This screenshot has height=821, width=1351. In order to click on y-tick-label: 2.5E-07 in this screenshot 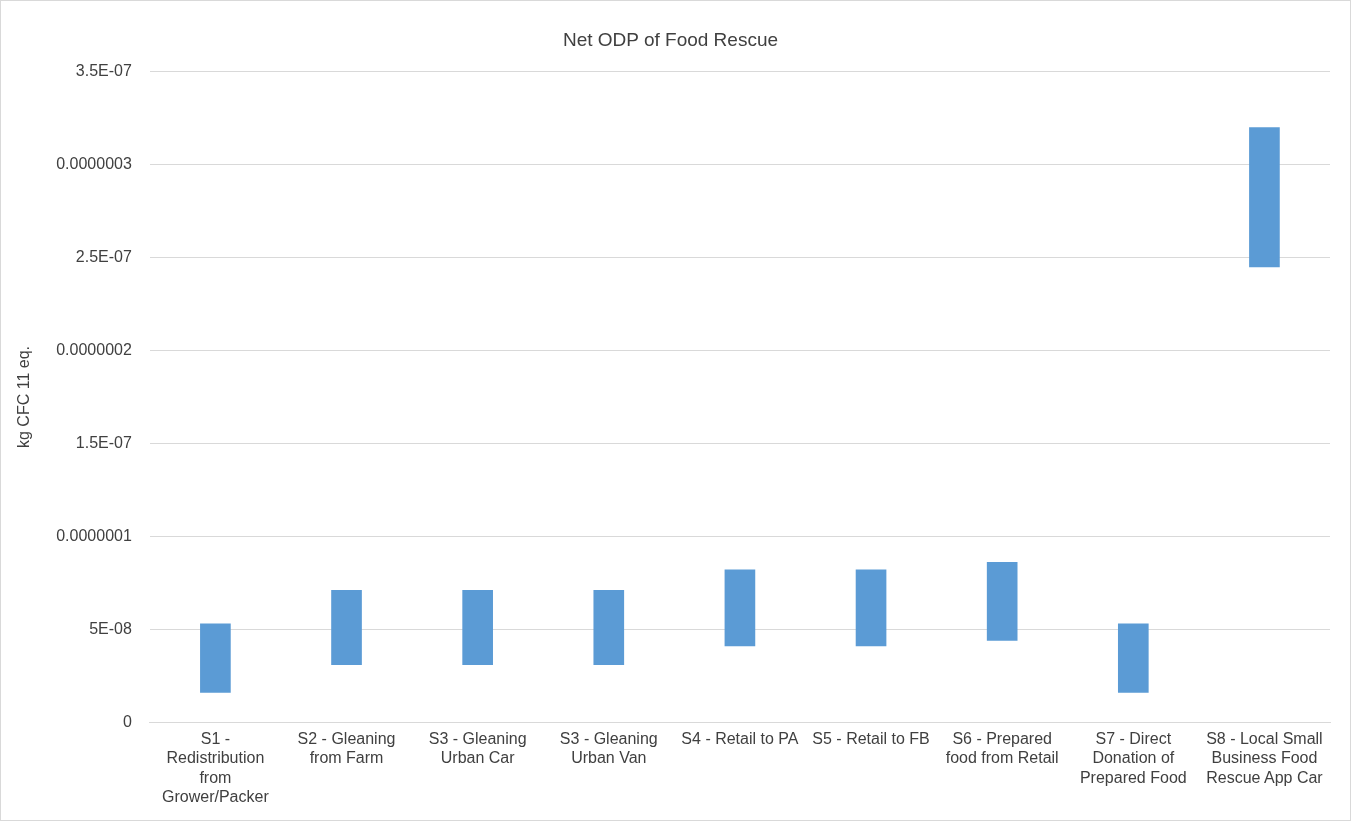, I will do `click(103, 257)`.